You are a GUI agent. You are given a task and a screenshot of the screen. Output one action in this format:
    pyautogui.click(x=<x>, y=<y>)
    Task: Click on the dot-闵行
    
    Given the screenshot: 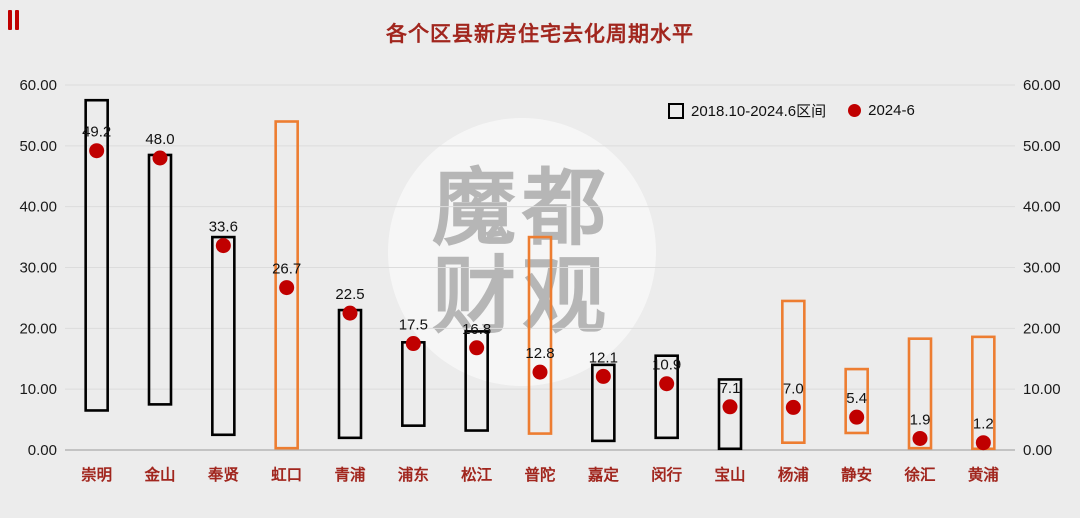 What is the action you would take?
    pyautogui.click(x=667, y=384)
    